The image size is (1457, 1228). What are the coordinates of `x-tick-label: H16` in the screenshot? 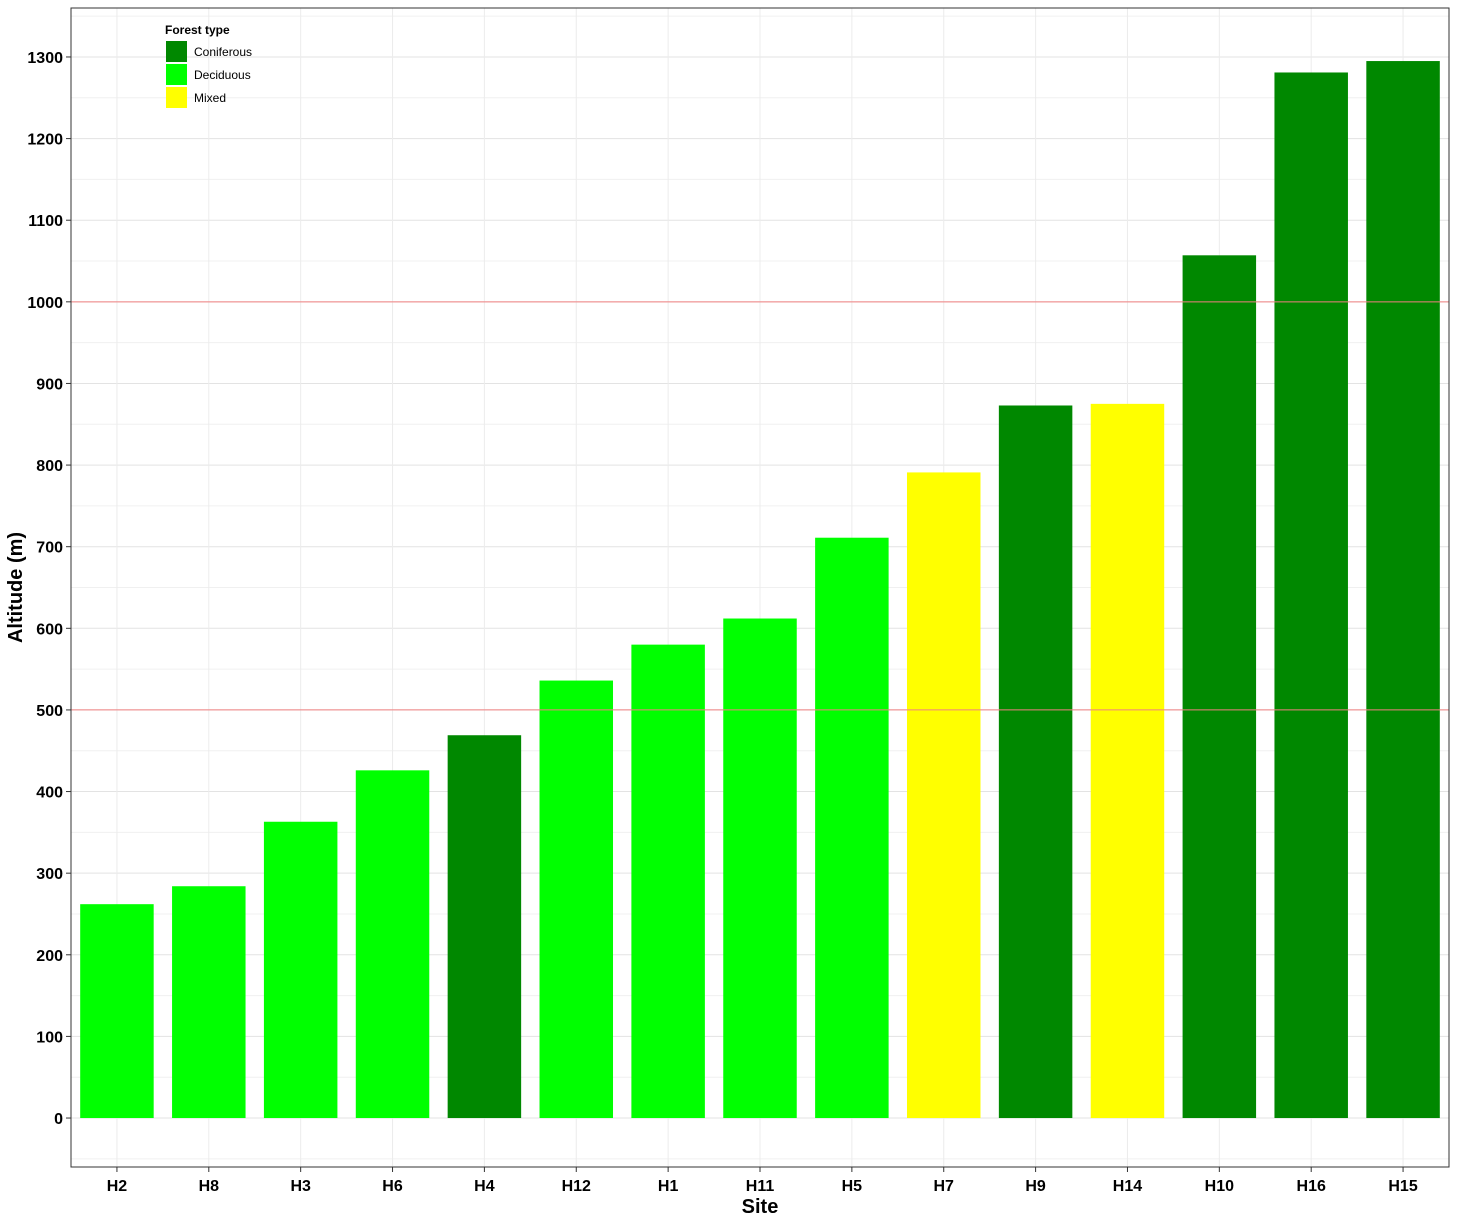 It's located at (1311, 1186).